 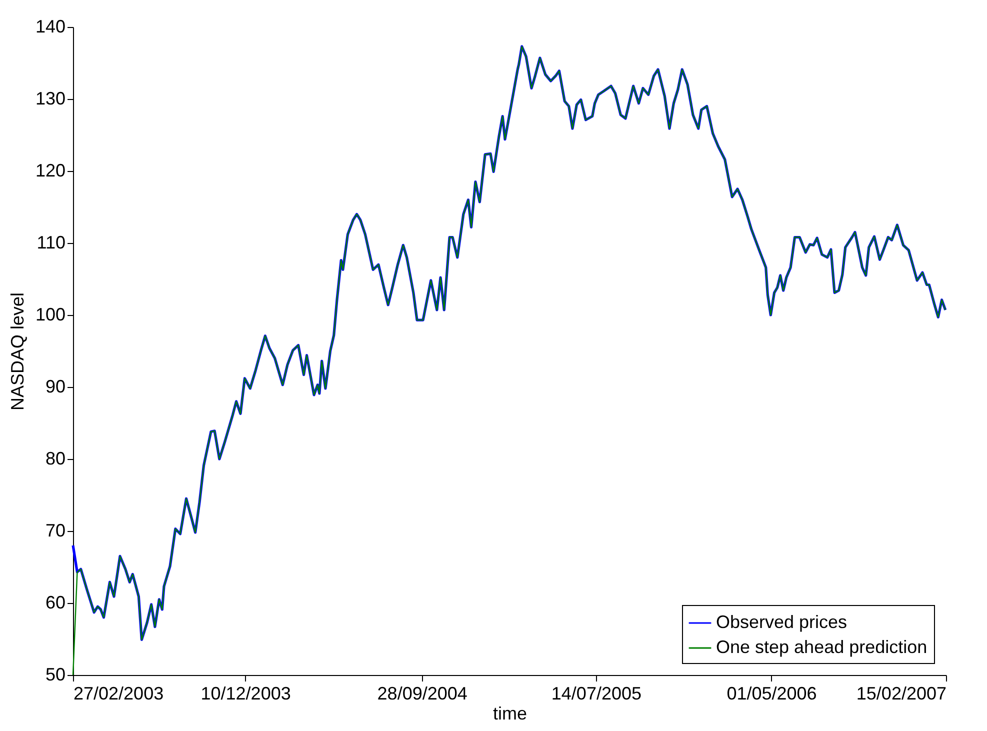 I want to click on y-tick-label: 80, so click(x=55, y=458).